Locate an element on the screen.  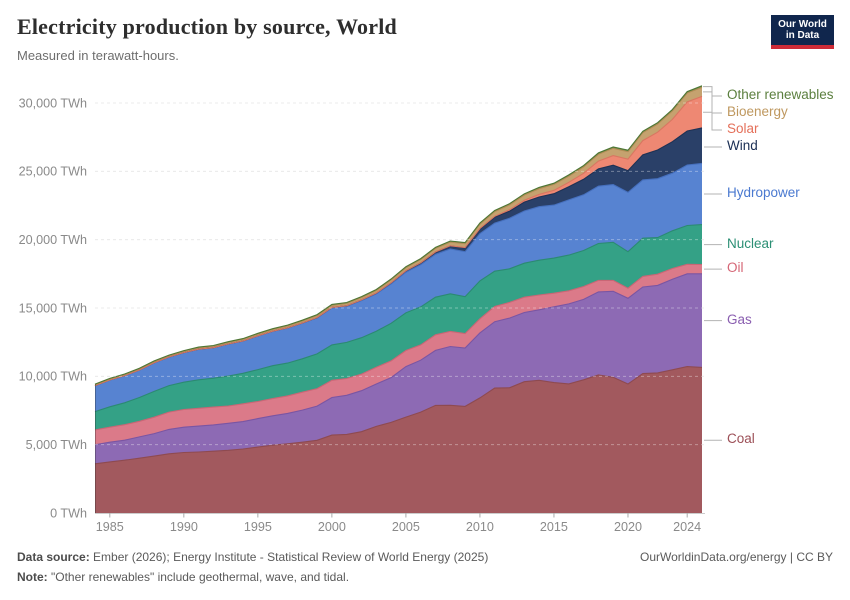
x-tick-label: 1985 is located at coordinates (110, 527).